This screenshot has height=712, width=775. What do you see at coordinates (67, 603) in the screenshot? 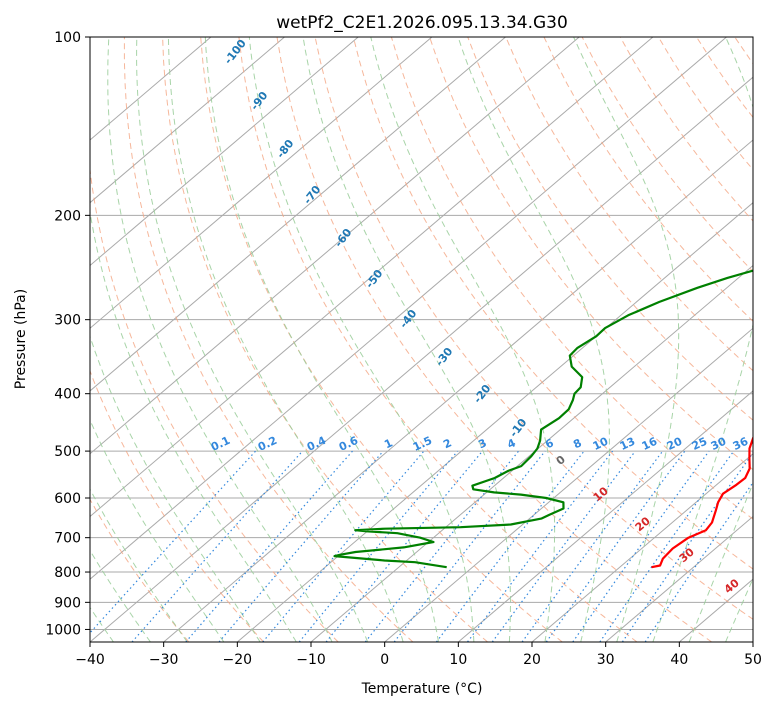
I see `y-tick-label: 900` at bounding box center [67, 603].